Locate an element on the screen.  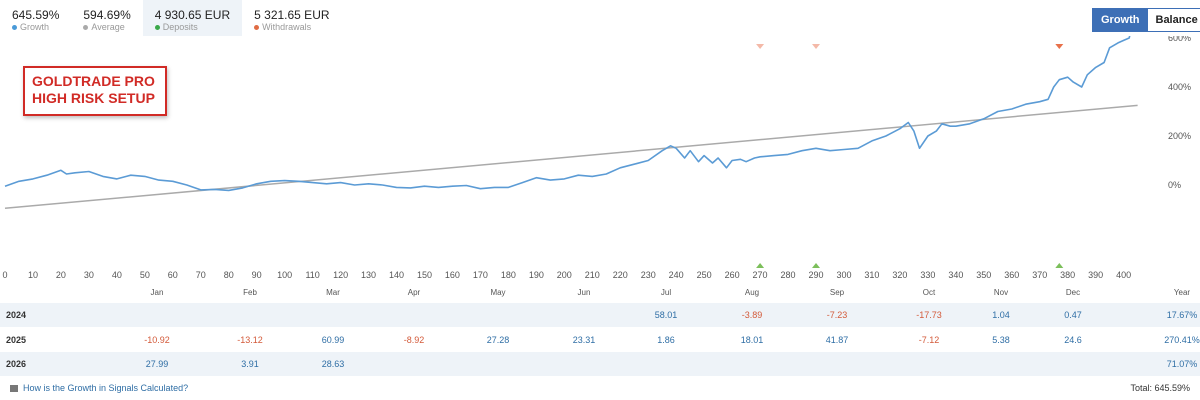
x-tick-label: 140 is located at coordinates (396, 275).